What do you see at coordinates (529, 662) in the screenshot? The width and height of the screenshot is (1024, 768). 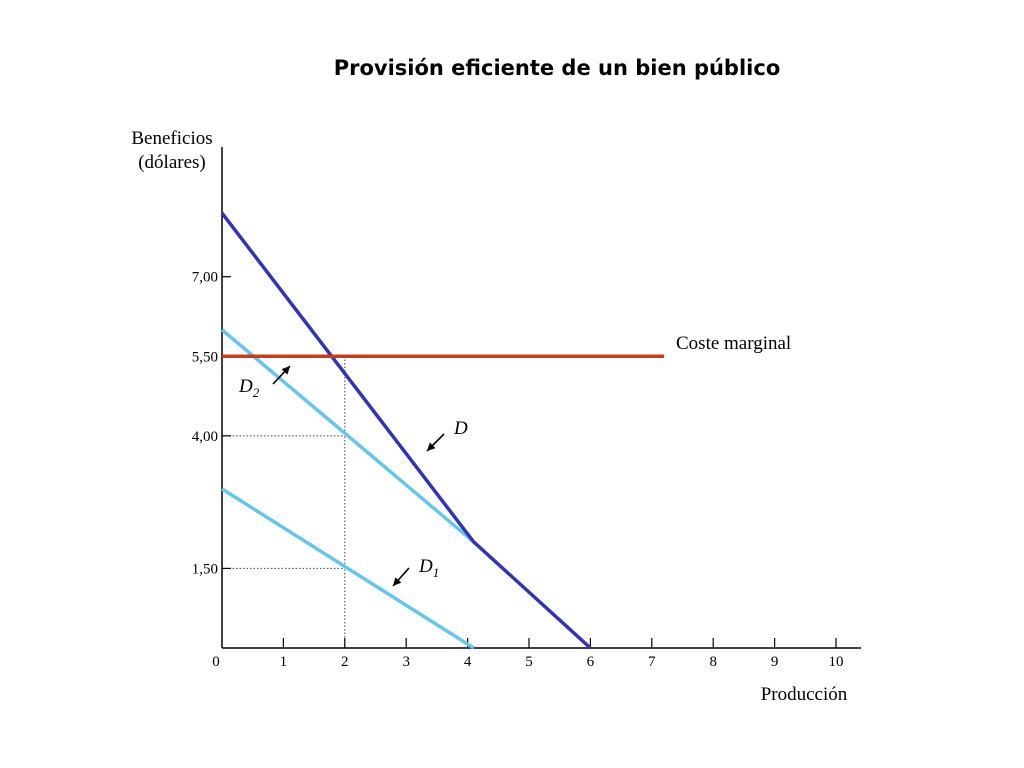 I see `x-tick-label-5: 5` at bounding box center [529, 662].